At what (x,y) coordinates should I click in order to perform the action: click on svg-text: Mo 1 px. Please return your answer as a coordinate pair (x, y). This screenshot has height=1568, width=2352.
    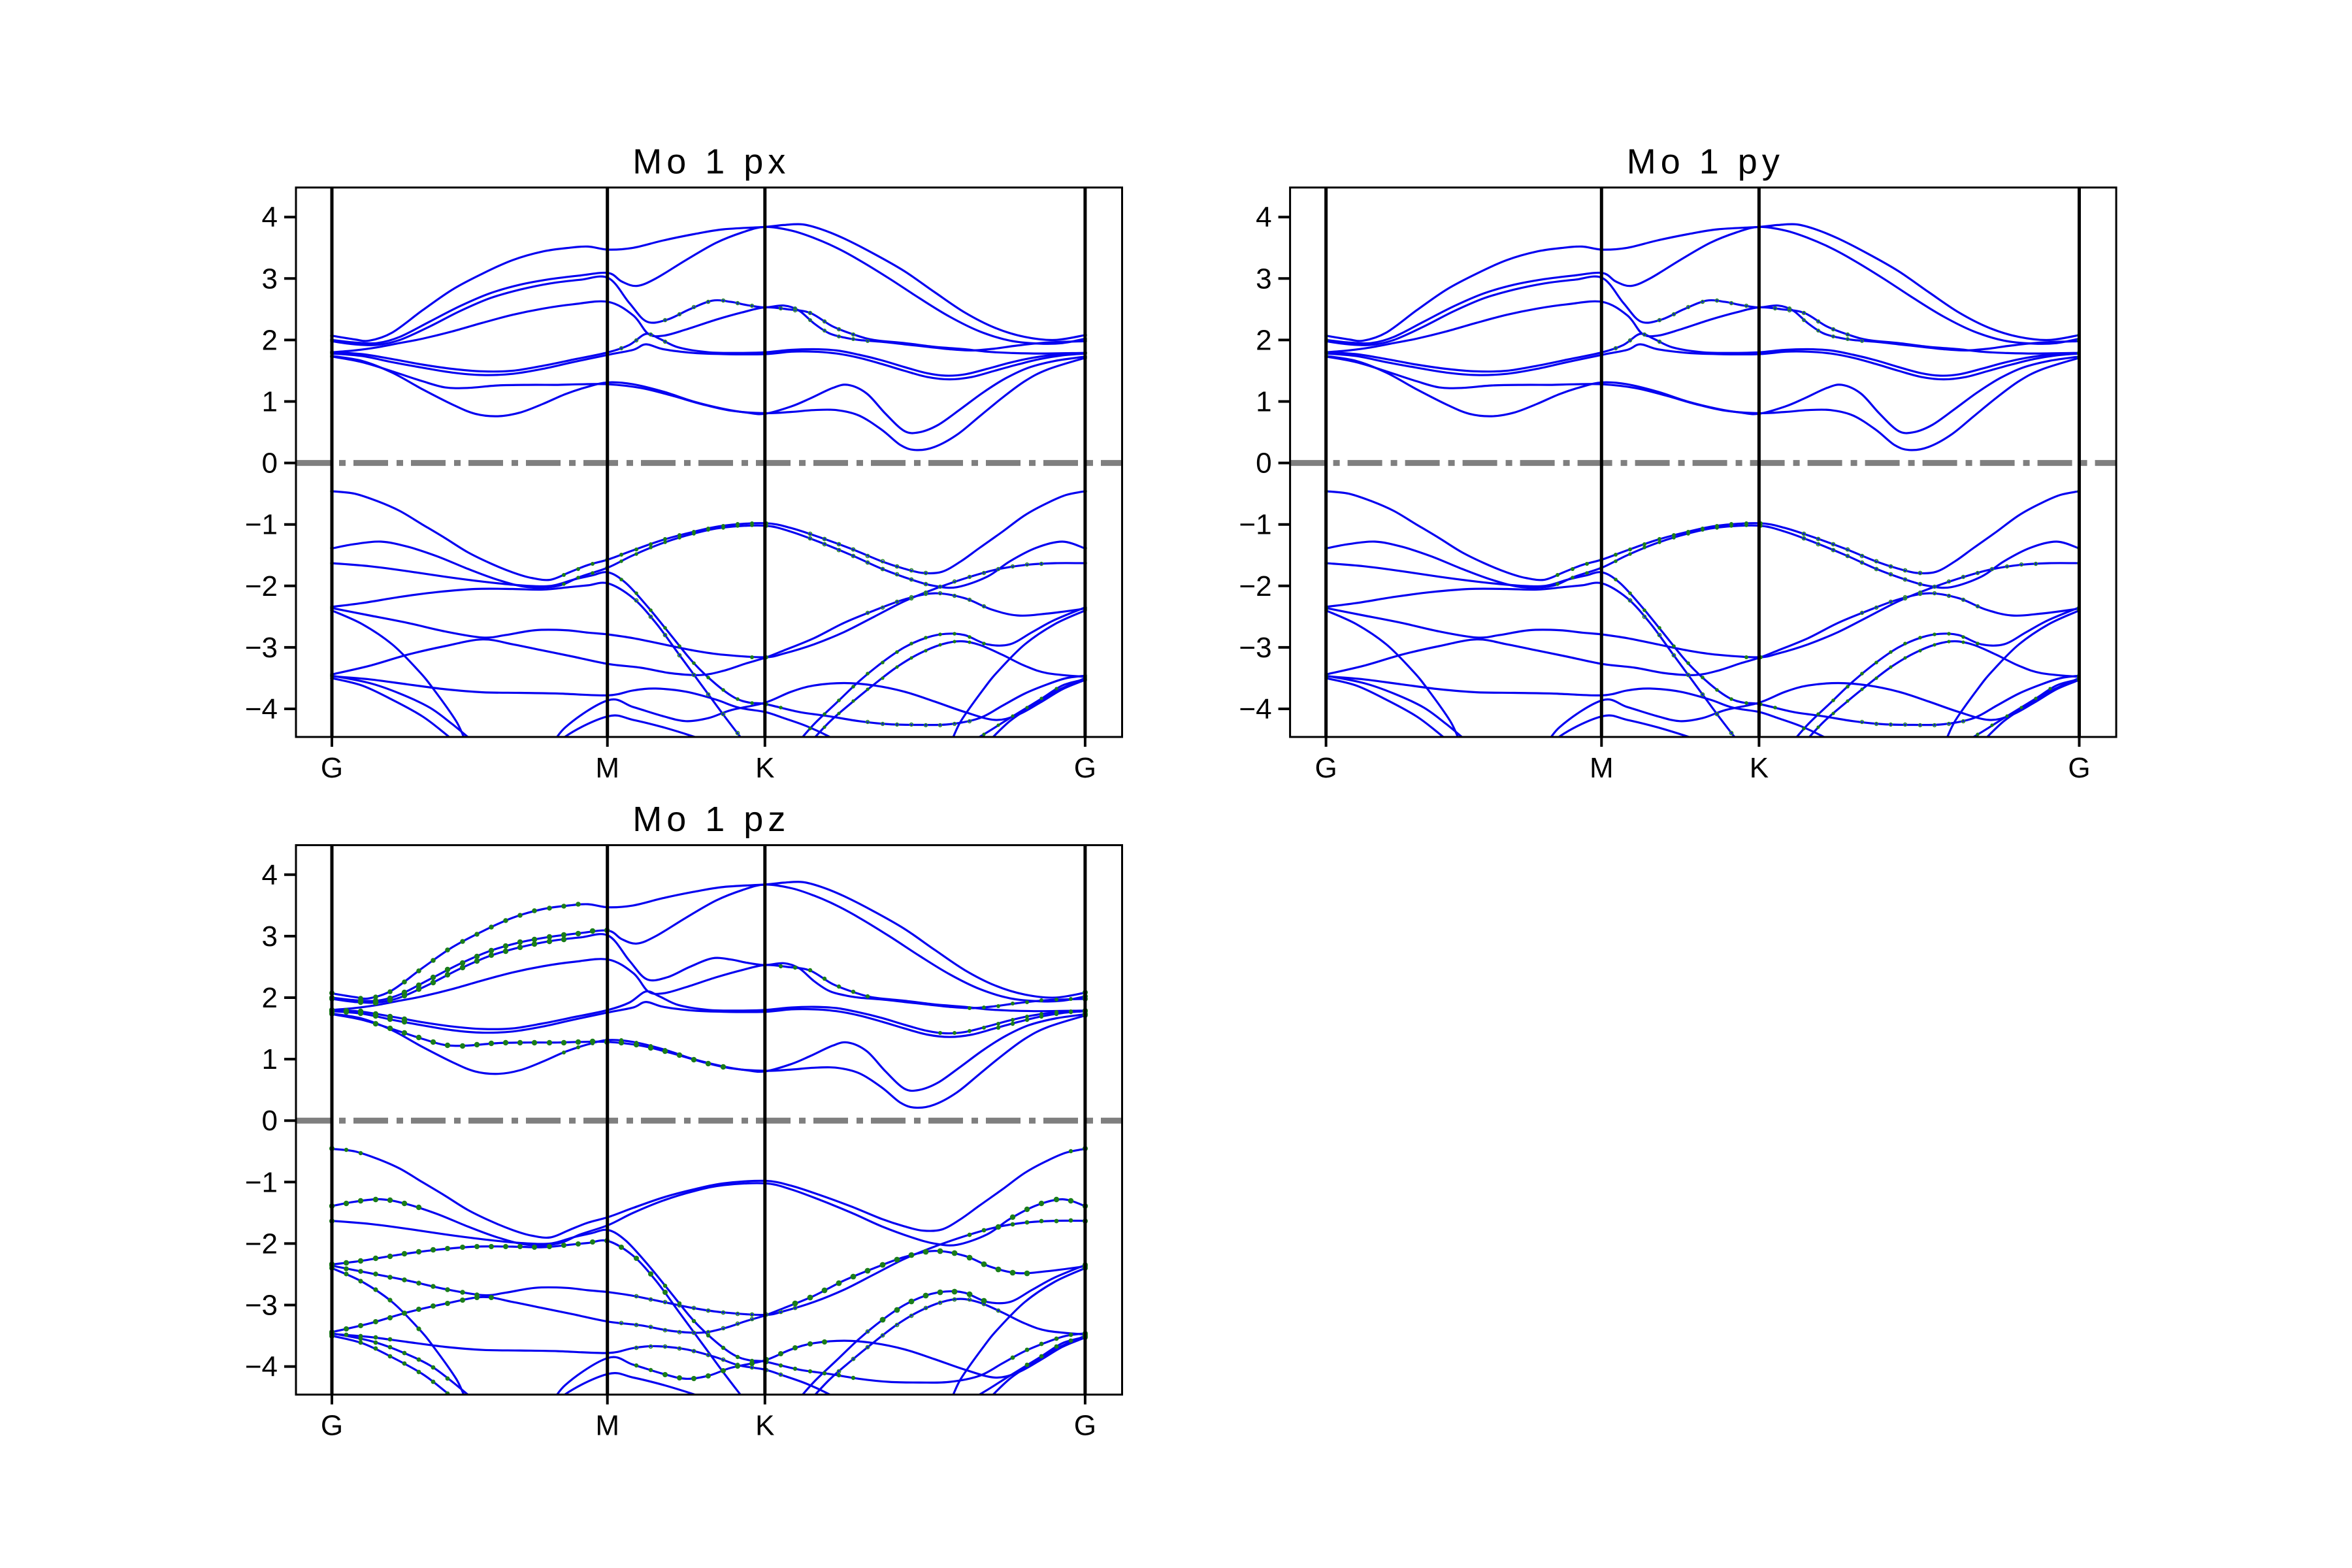
    Looking at the image, I should click on (711, 162).